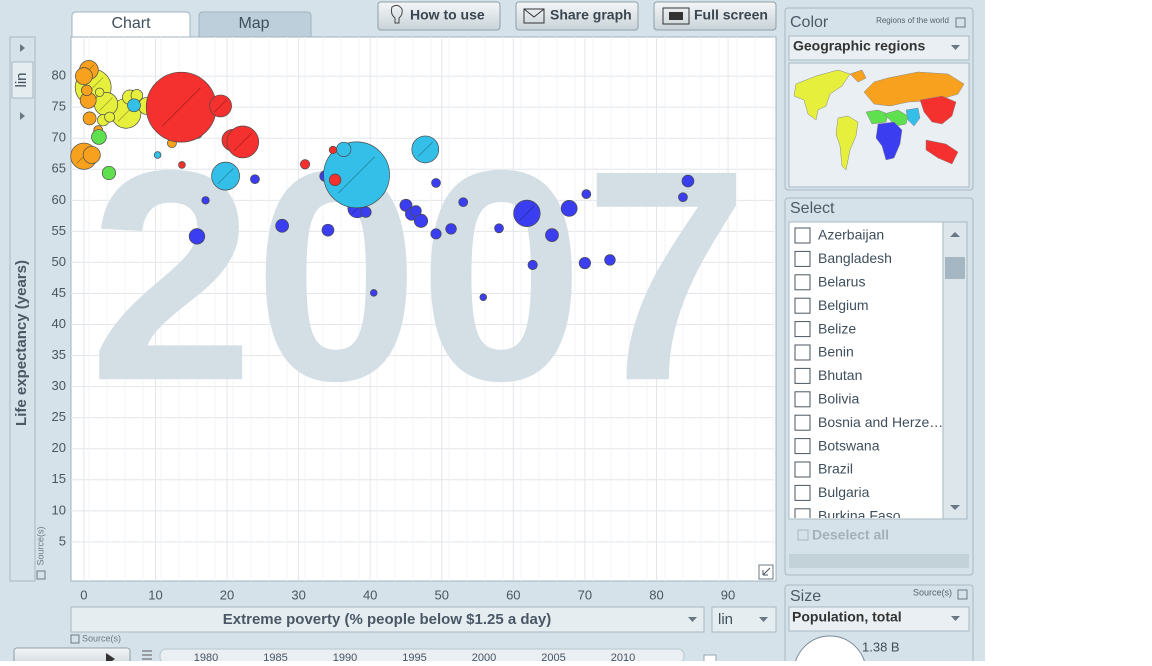 Image resolution: width=1152 pixels, height=666 pixels. What do you see at coordinates (850, 535) in the screenshot?
I see `deselect-label: Deselect all` at bounding box center [850, 535].